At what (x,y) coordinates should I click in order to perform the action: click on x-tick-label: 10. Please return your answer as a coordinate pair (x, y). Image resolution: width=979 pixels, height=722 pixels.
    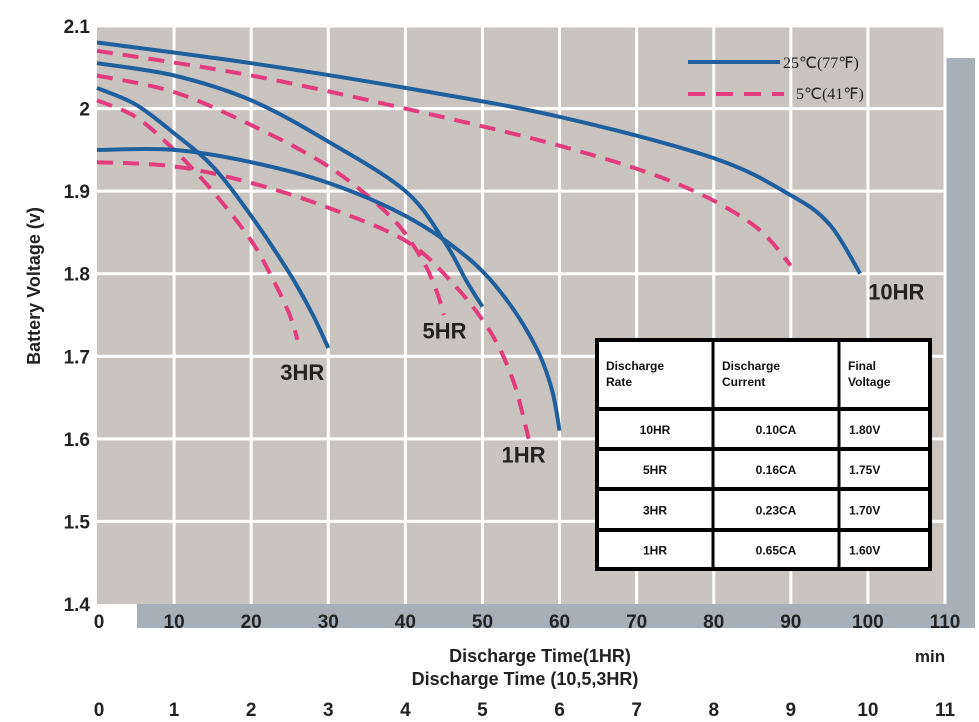
    Looking at the image, I should click on (174, 622).